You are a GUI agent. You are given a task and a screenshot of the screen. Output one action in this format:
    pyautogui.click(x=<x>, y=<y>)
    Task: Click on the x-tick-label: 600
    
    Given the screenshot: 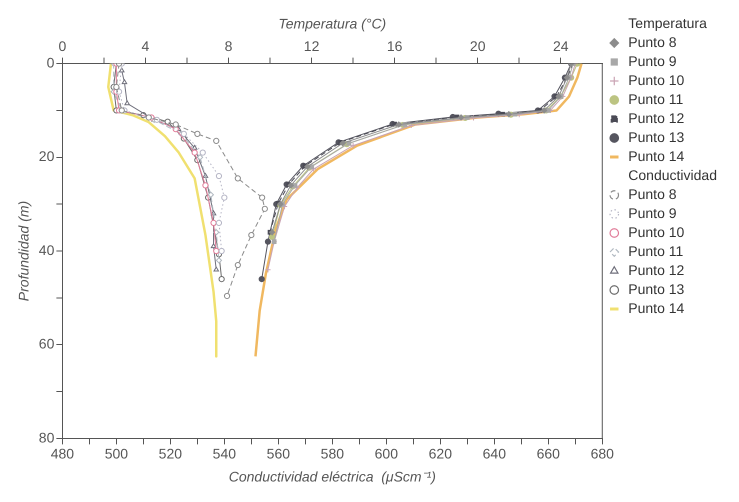 What is the action you would take?
    pyautogui.click(x=386, y=454)
    